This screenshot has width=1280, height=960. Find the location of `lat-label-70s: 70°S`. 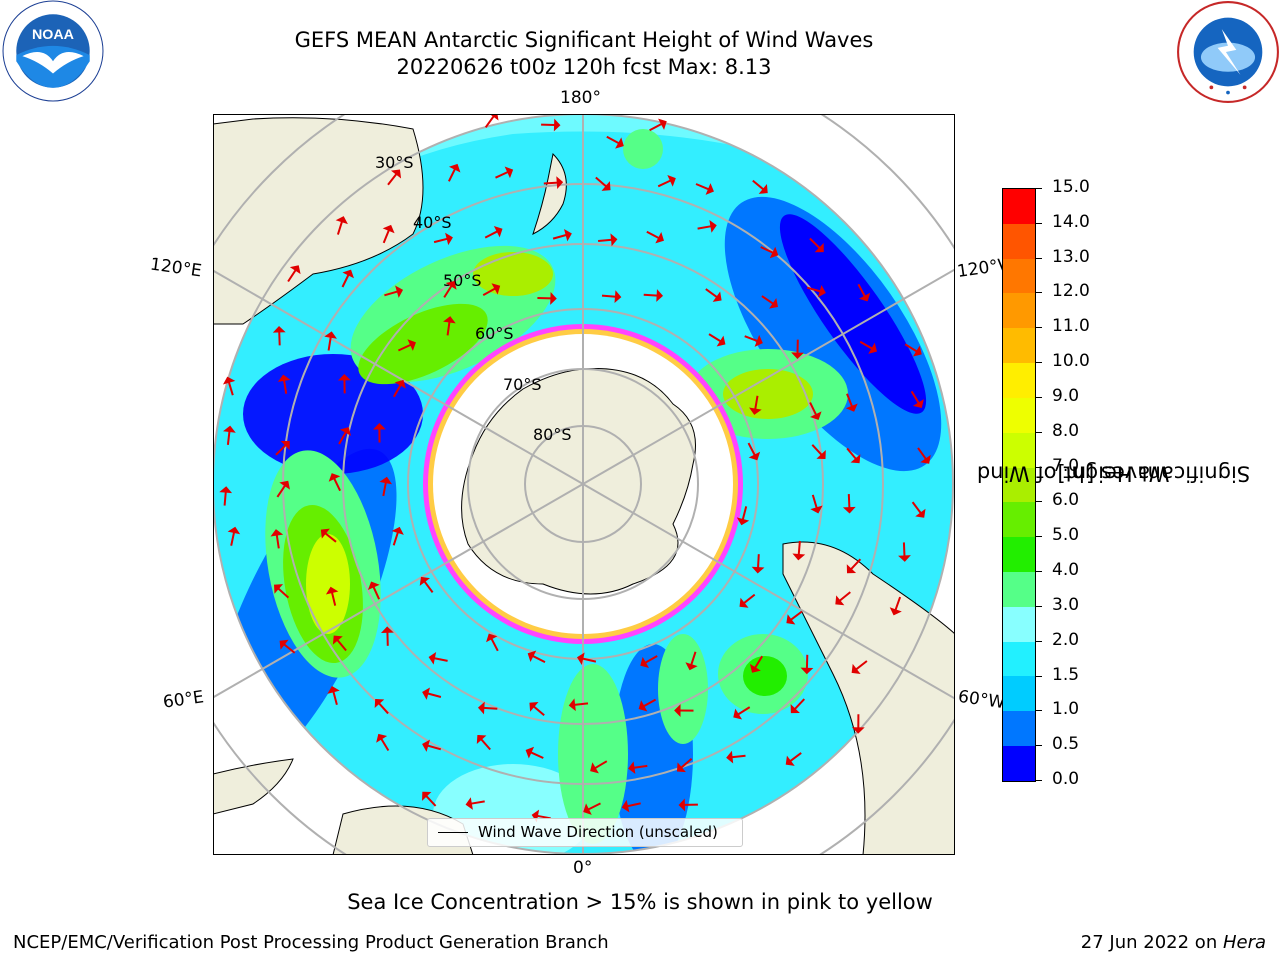

lat-label-70s: 70°S is located at coordinates (522, 384).